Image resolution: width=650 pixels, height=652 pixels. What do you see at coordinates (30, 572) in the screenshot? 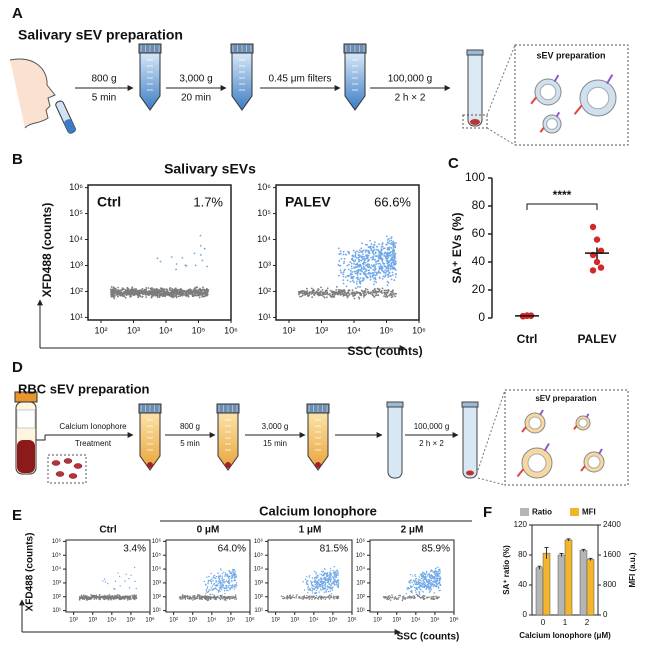
I see `axis-label: XFD488 (counts)` at bounding box center [30, 572].